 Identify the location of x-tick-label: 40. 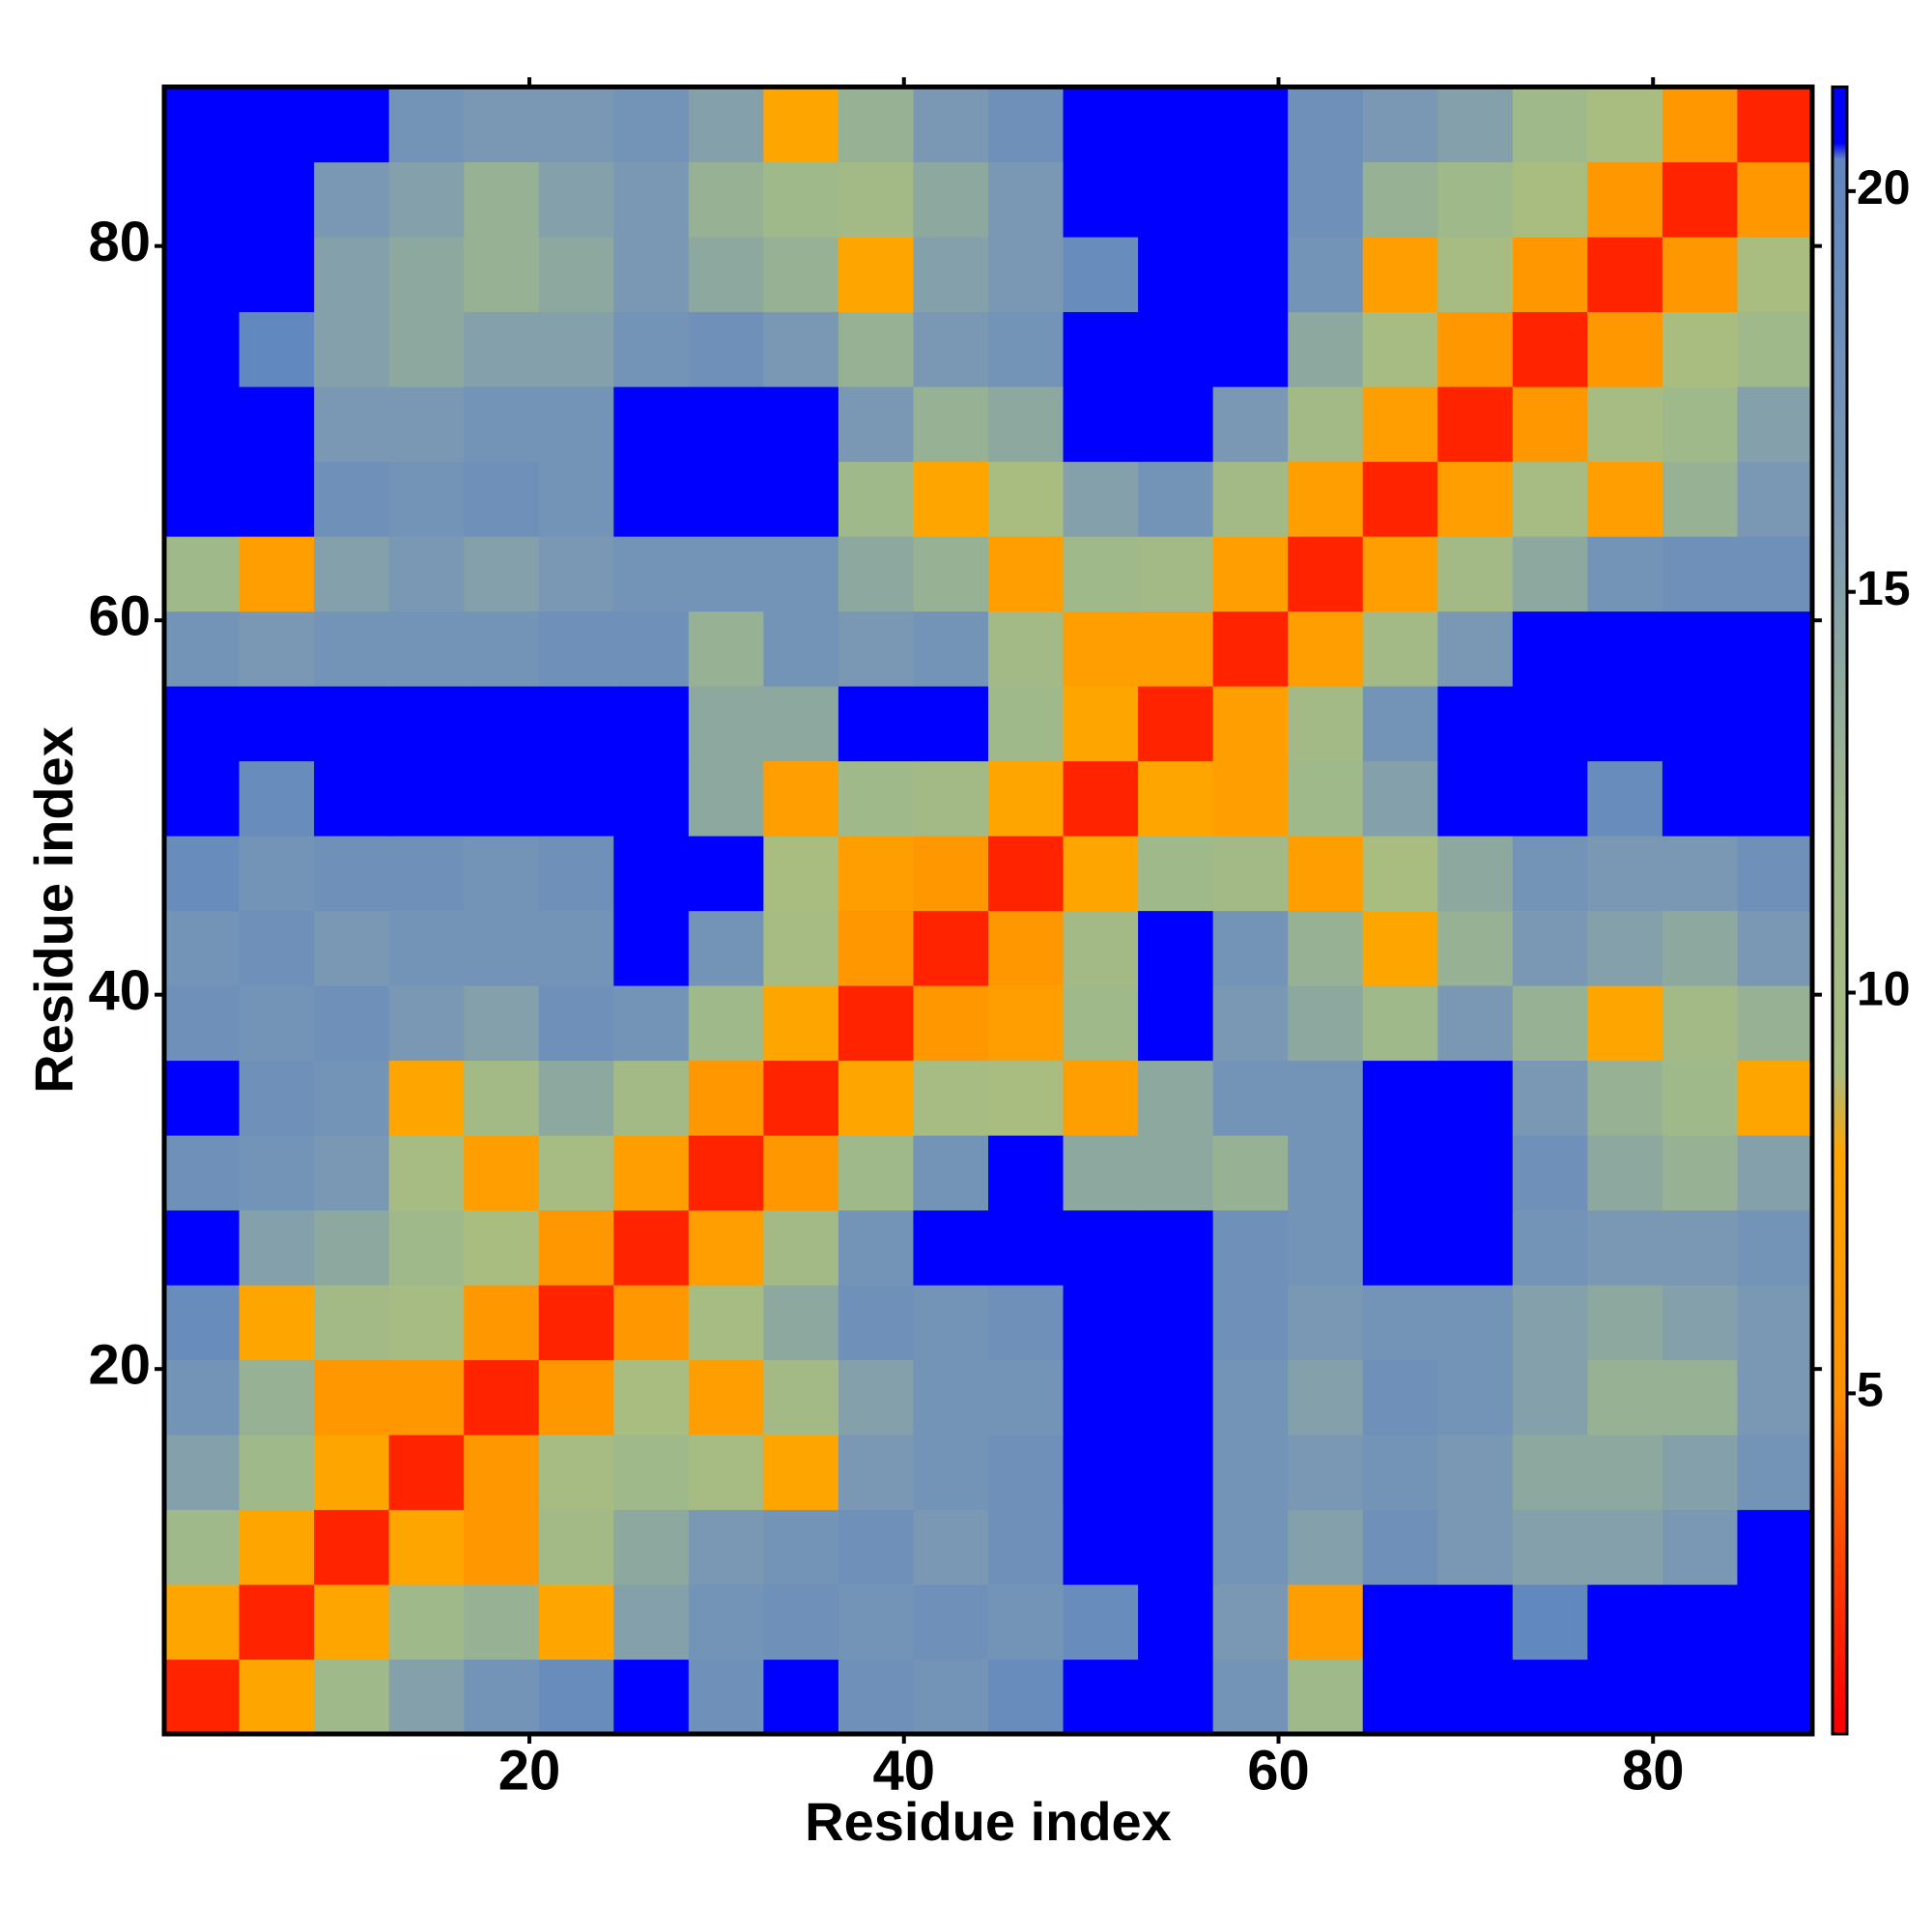
(904, 1770).